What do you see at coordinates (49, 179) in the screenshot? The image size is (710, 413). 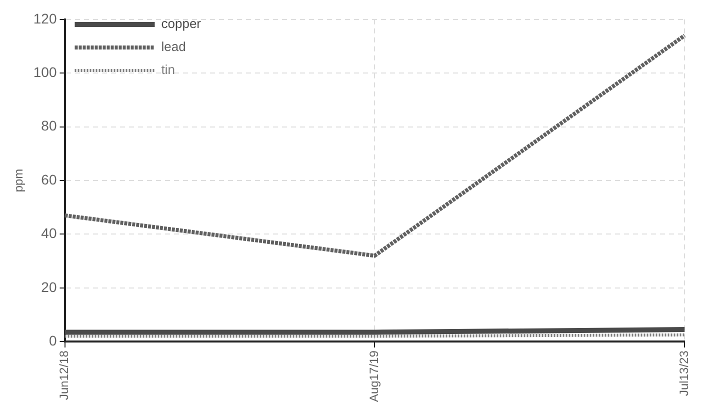 I see `y-tick-label: 60` at bounding box center [49, 179].